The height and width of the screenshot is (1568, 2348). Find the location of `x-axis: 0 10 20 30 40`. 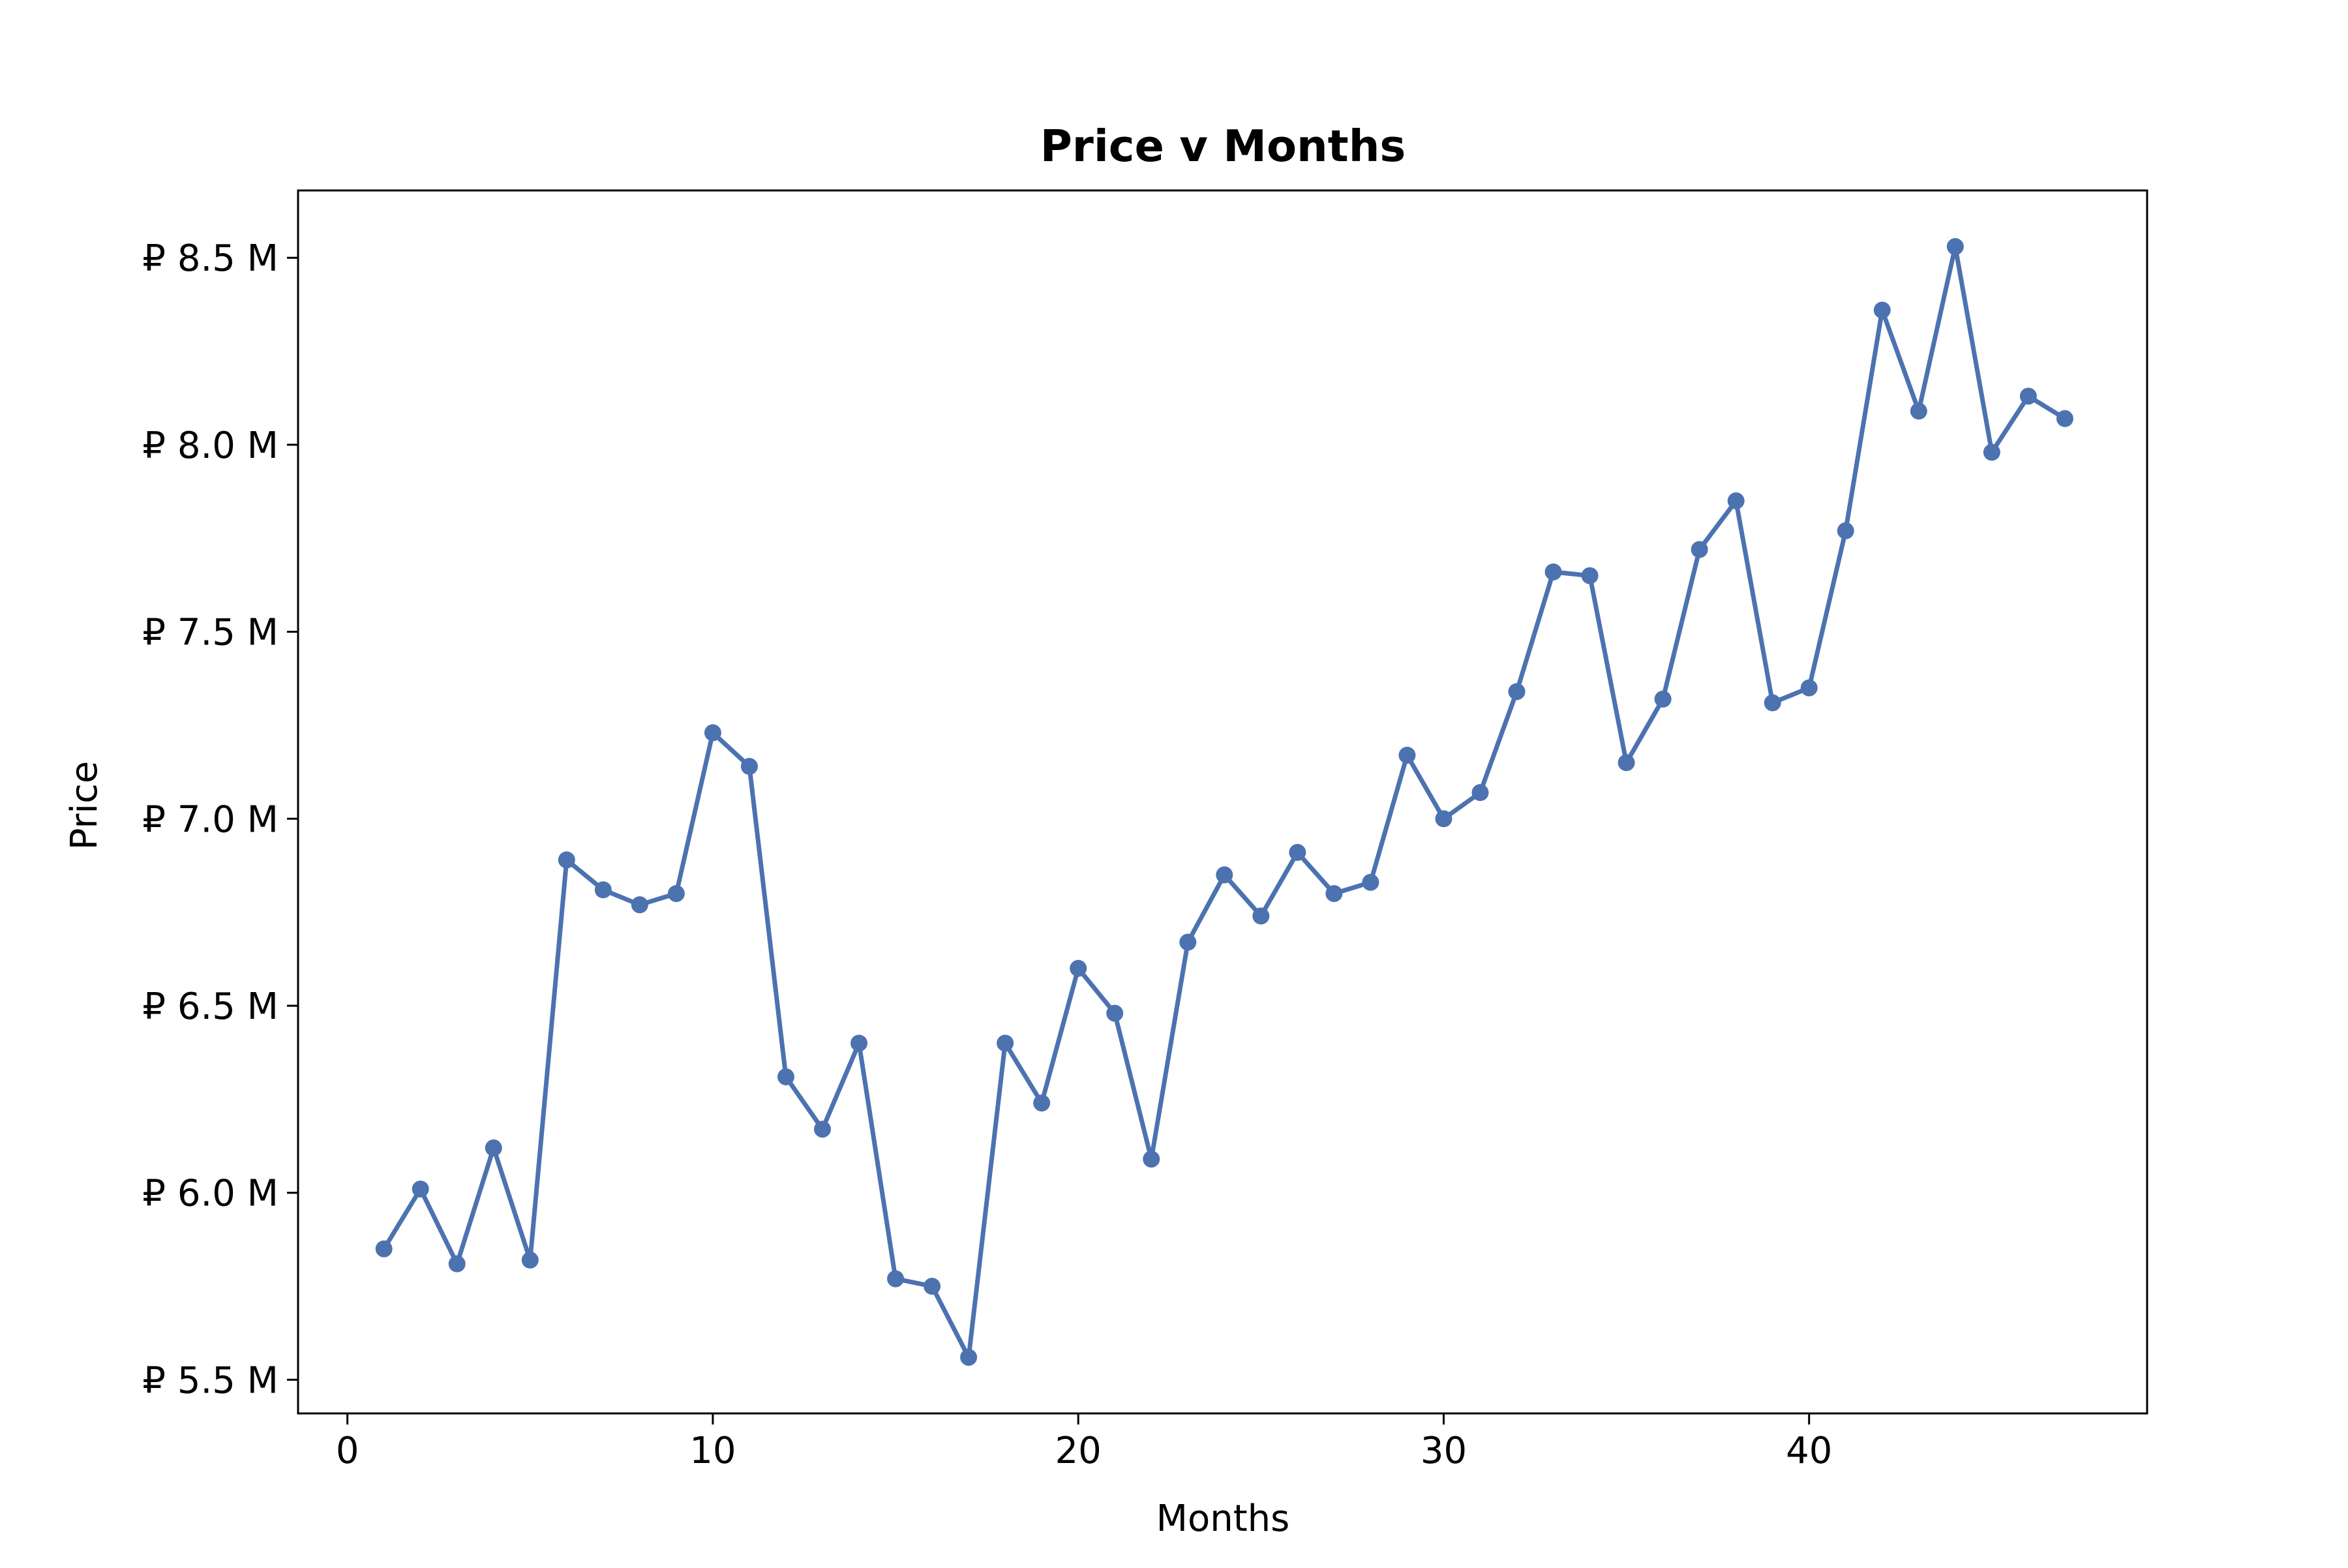

x-axis: 0 10 20 30 40 is located at coordinates (1084, 1442).